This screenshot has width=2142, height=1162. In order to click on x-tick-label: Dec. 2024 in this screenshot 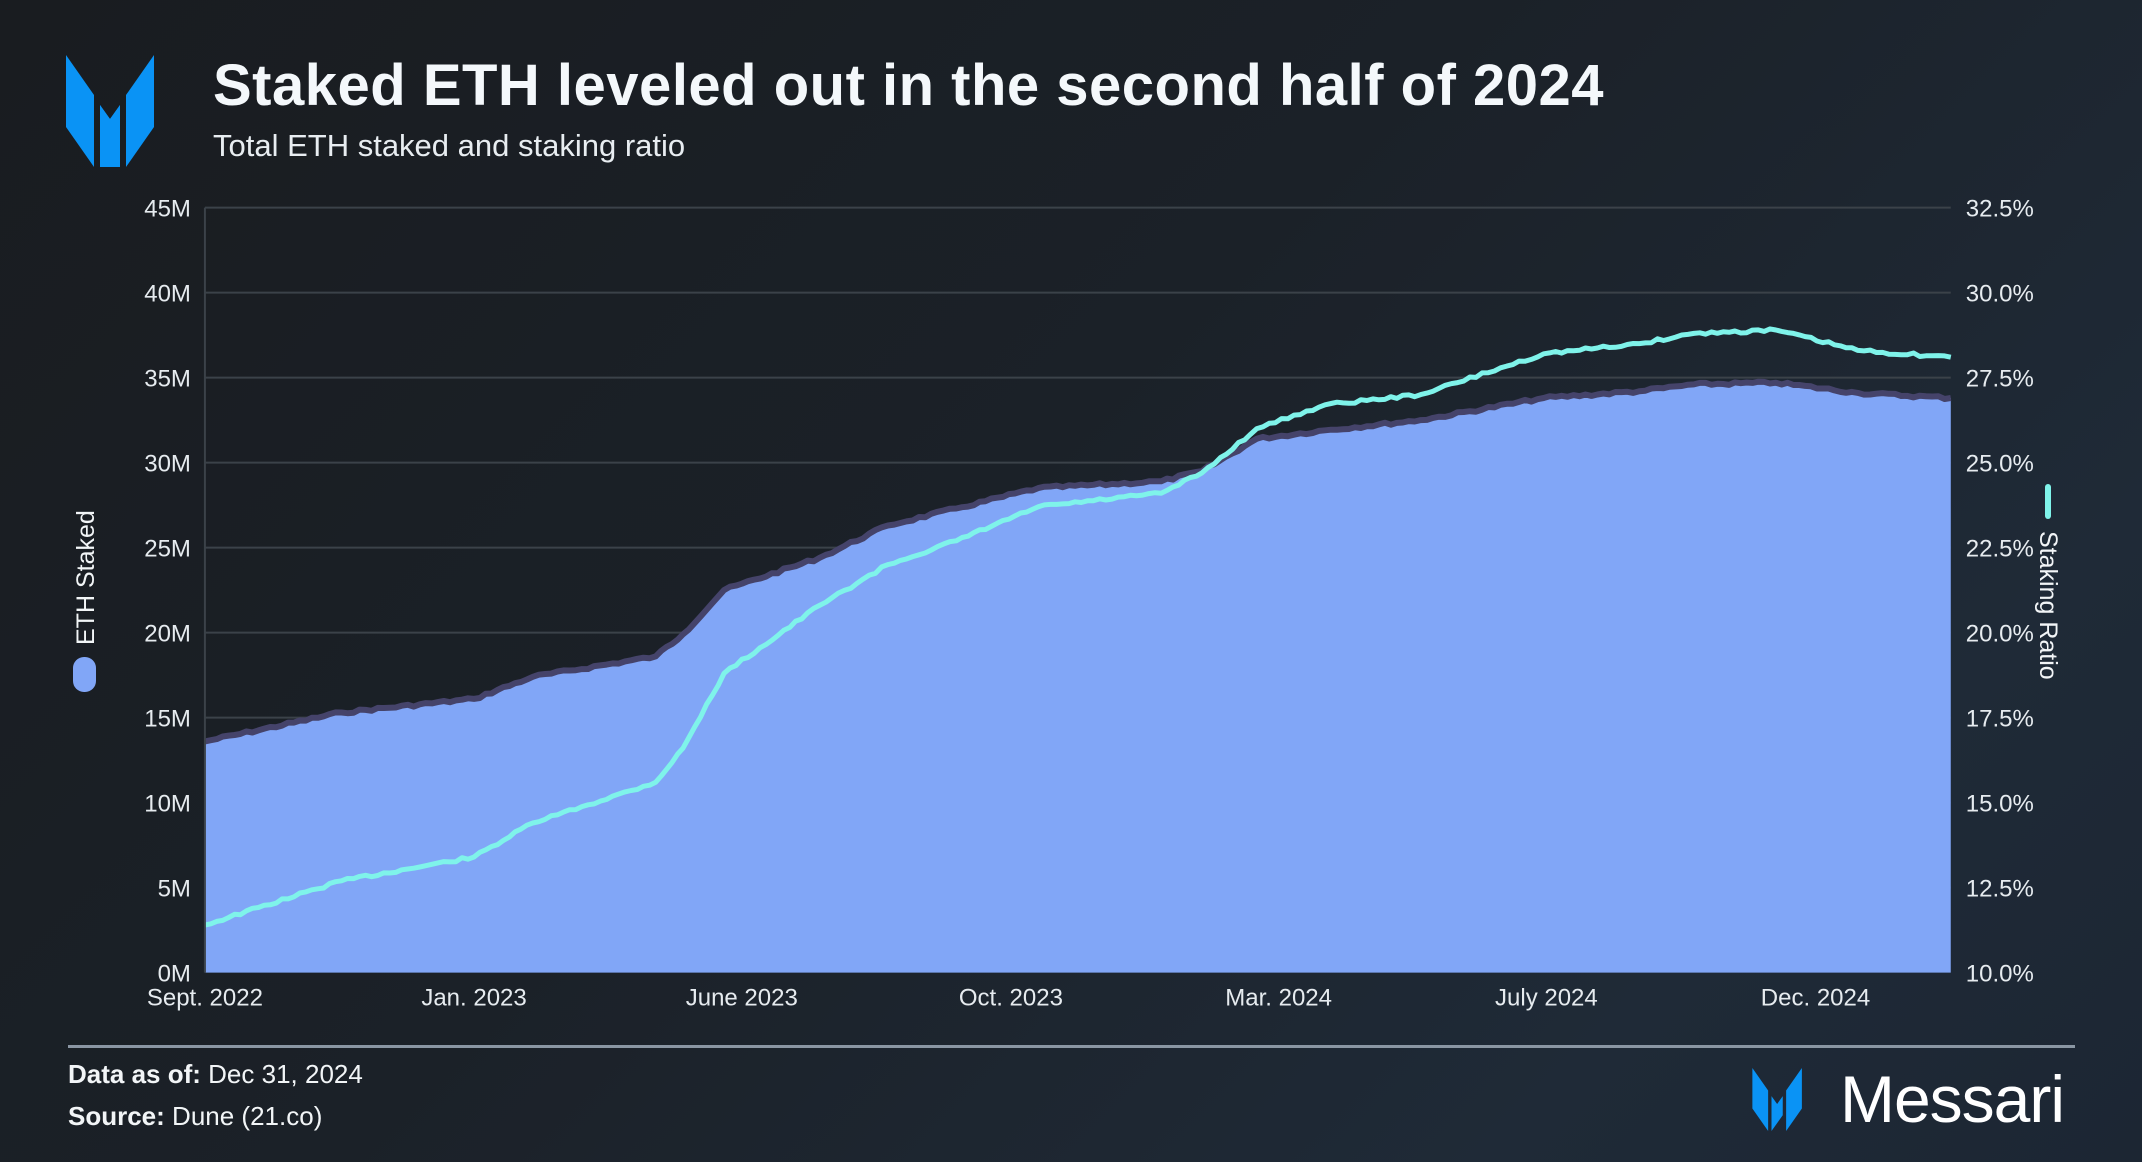, I will do `click(1815, 998)`.